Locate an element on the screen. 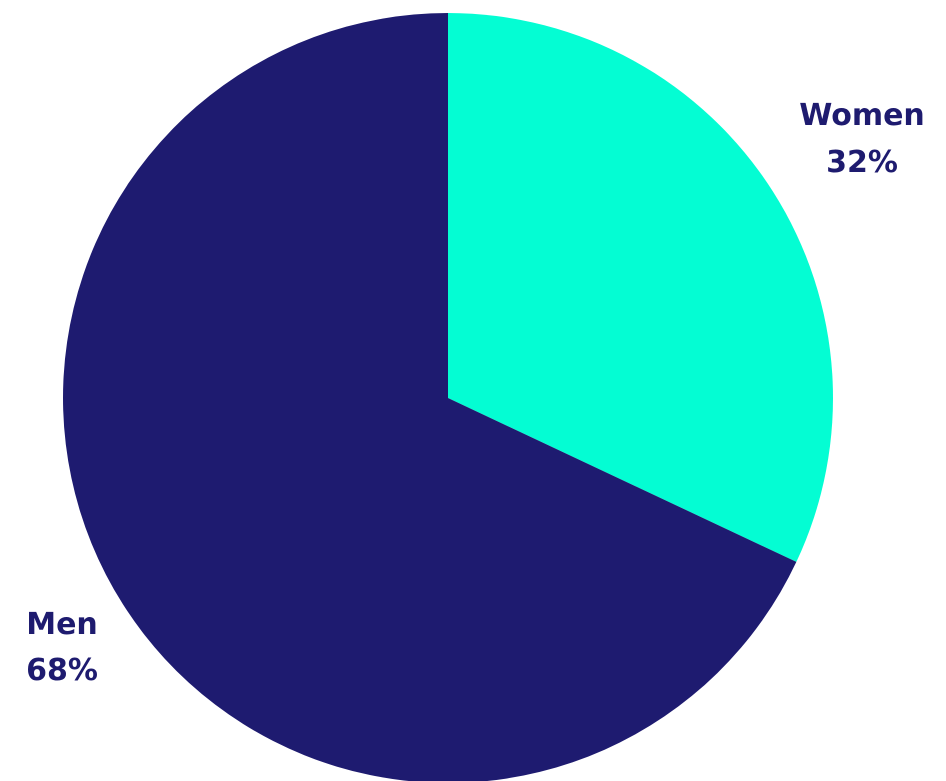  slice-percent-women: 32% is located at coordinates (862, 162).